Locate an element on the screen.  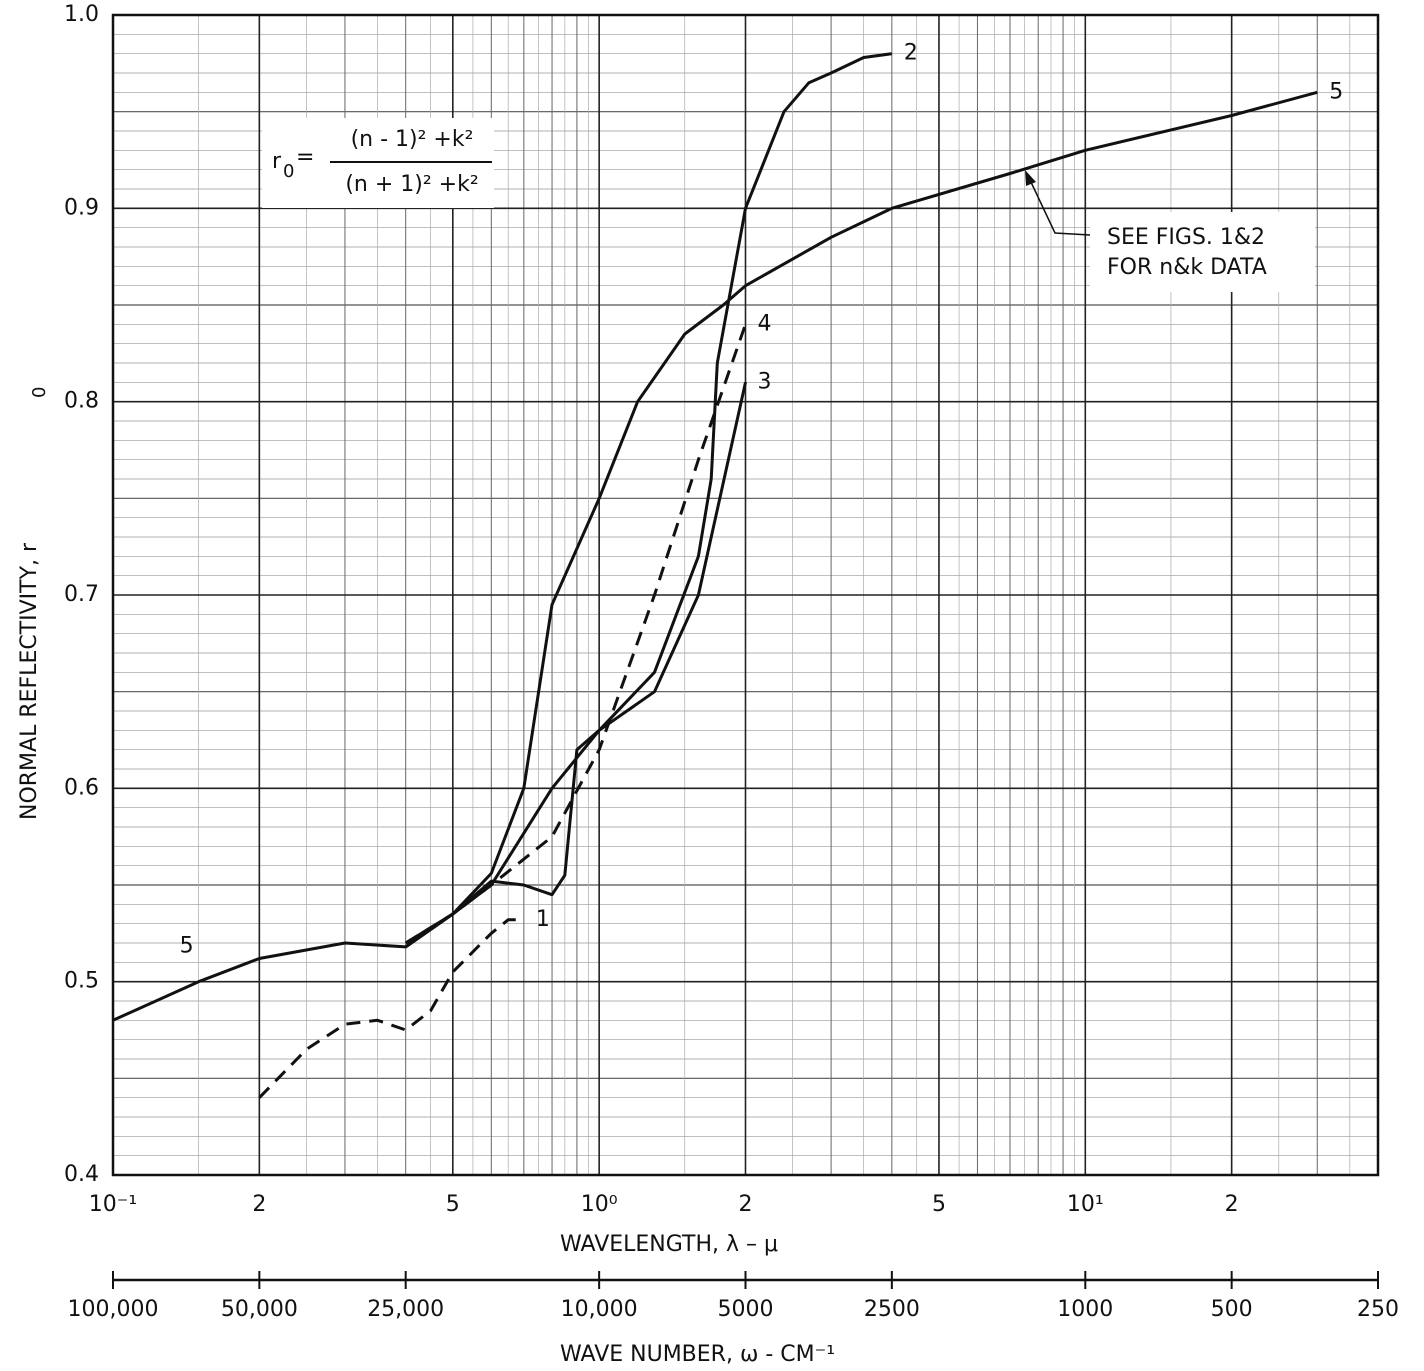
x2-tick-label: 250 is located at coordinates (1378, 1309).